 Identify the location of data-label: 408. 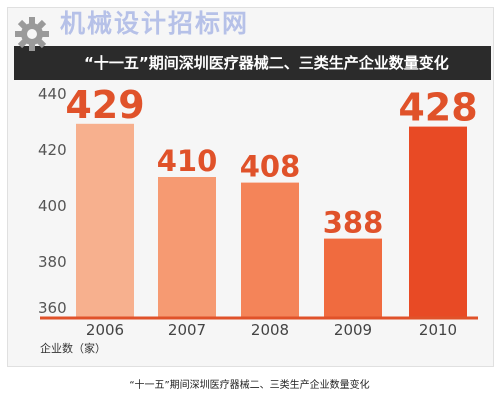
(270, 167).